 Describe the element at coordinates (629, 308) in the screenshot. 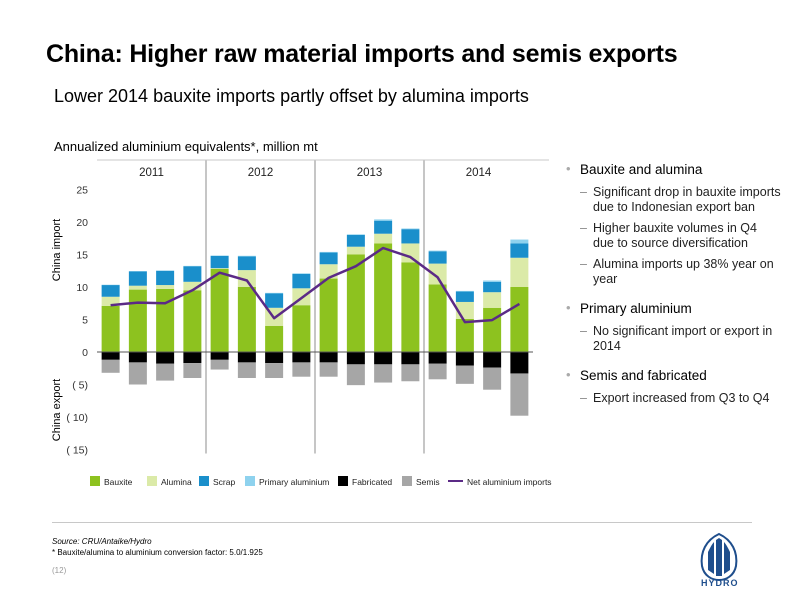

I see `bullet-heading: • Primary aluminium` at that location.